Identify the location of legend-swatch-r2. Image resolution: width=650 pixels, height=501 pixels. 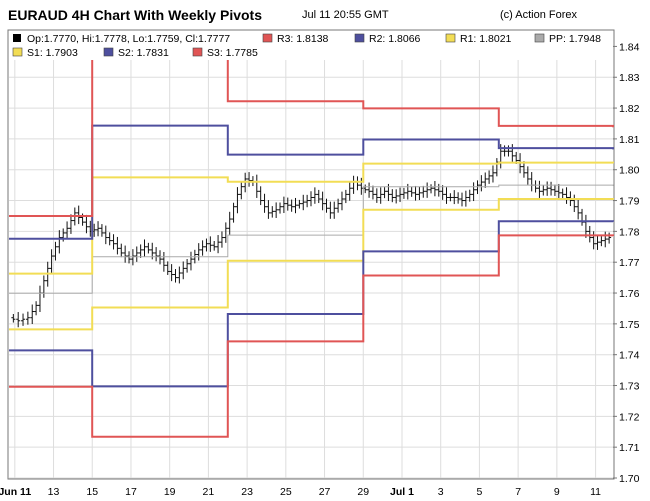
(359, 38).